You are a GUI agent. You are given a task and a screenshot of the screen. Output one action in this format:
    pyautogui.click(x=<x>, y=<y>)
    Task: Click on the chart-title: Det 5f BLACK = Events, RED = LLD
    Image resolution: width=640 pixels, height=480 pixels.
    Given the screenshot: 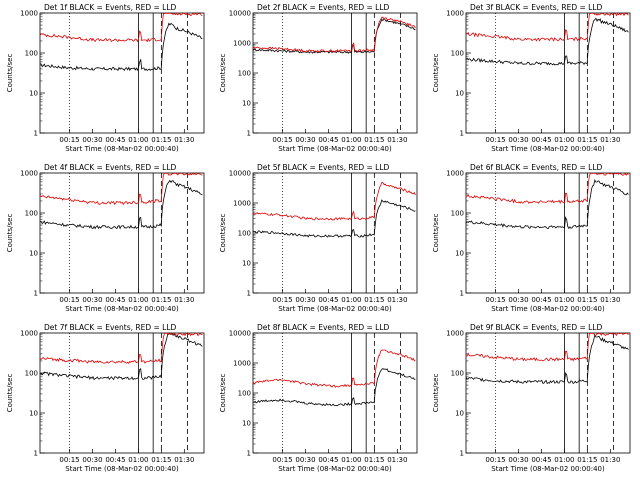 What is the action you would take?
    pyautogui.click(x=323, y=167)
    